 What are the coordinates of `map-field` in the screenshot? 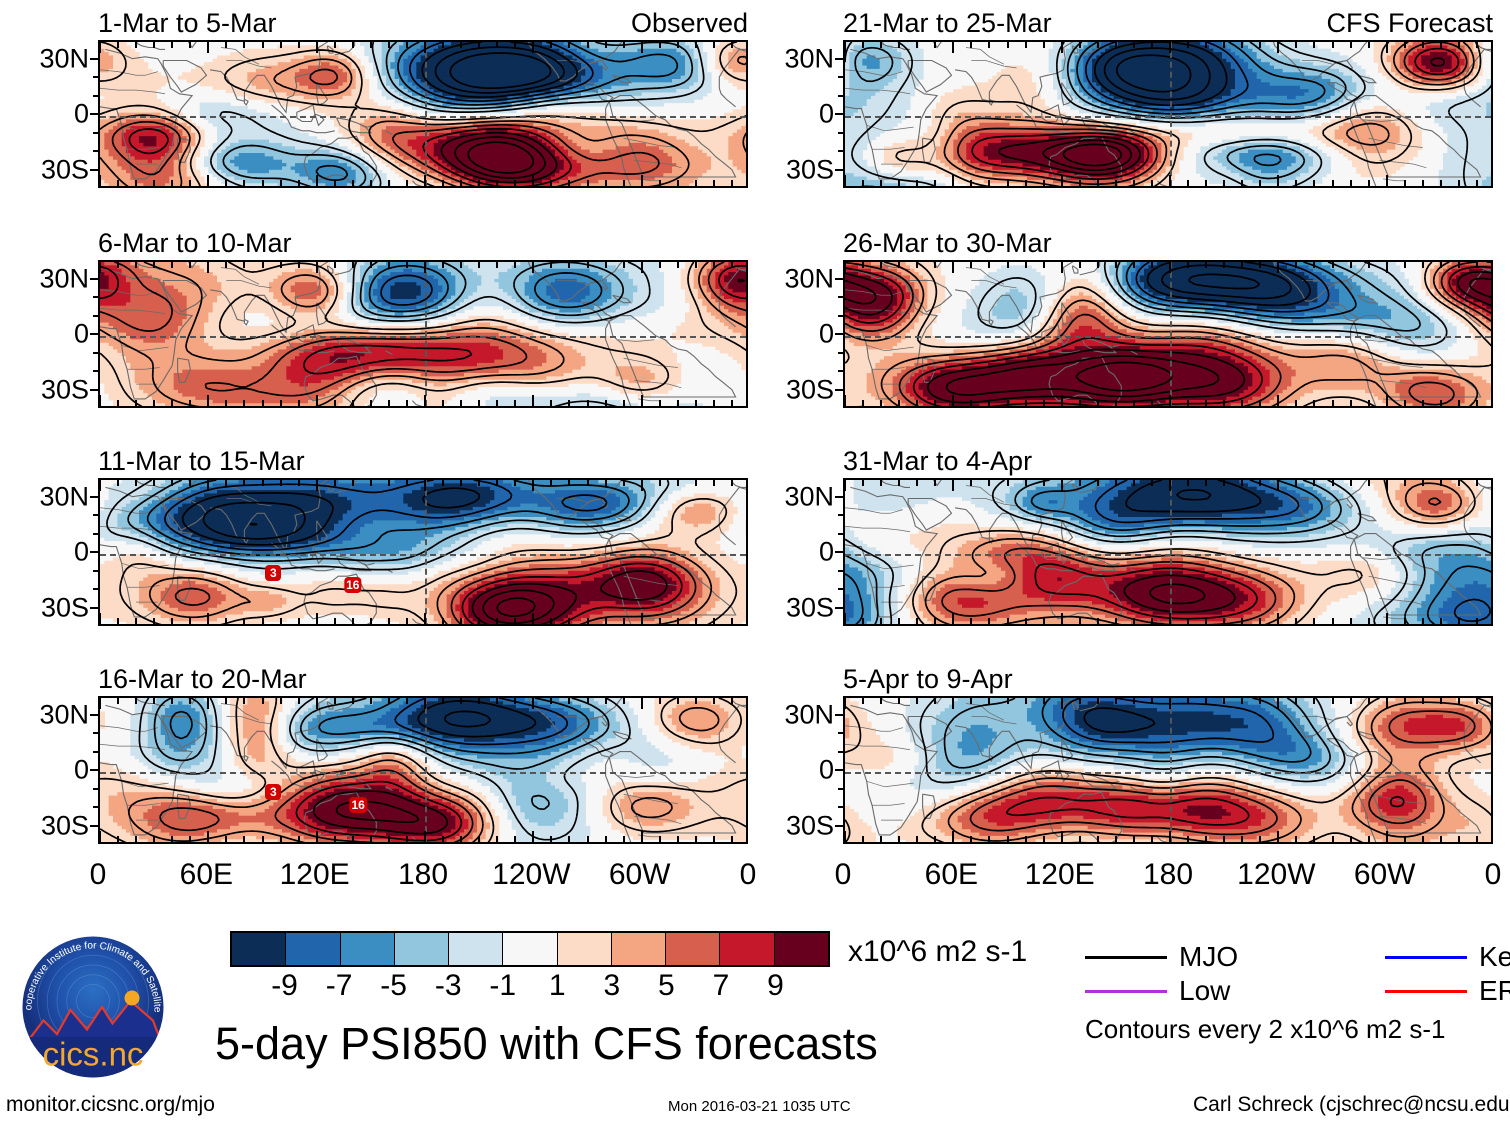 It's located at (423, 552).